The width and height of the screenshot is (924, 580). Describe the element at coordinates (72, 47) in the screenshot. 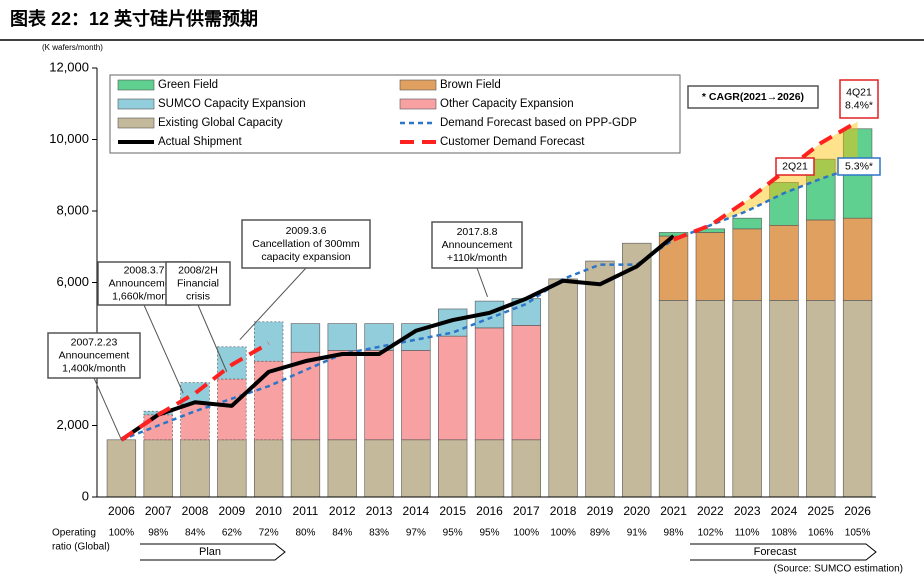

I see `y-unit: (K wafers/month)` at that location.